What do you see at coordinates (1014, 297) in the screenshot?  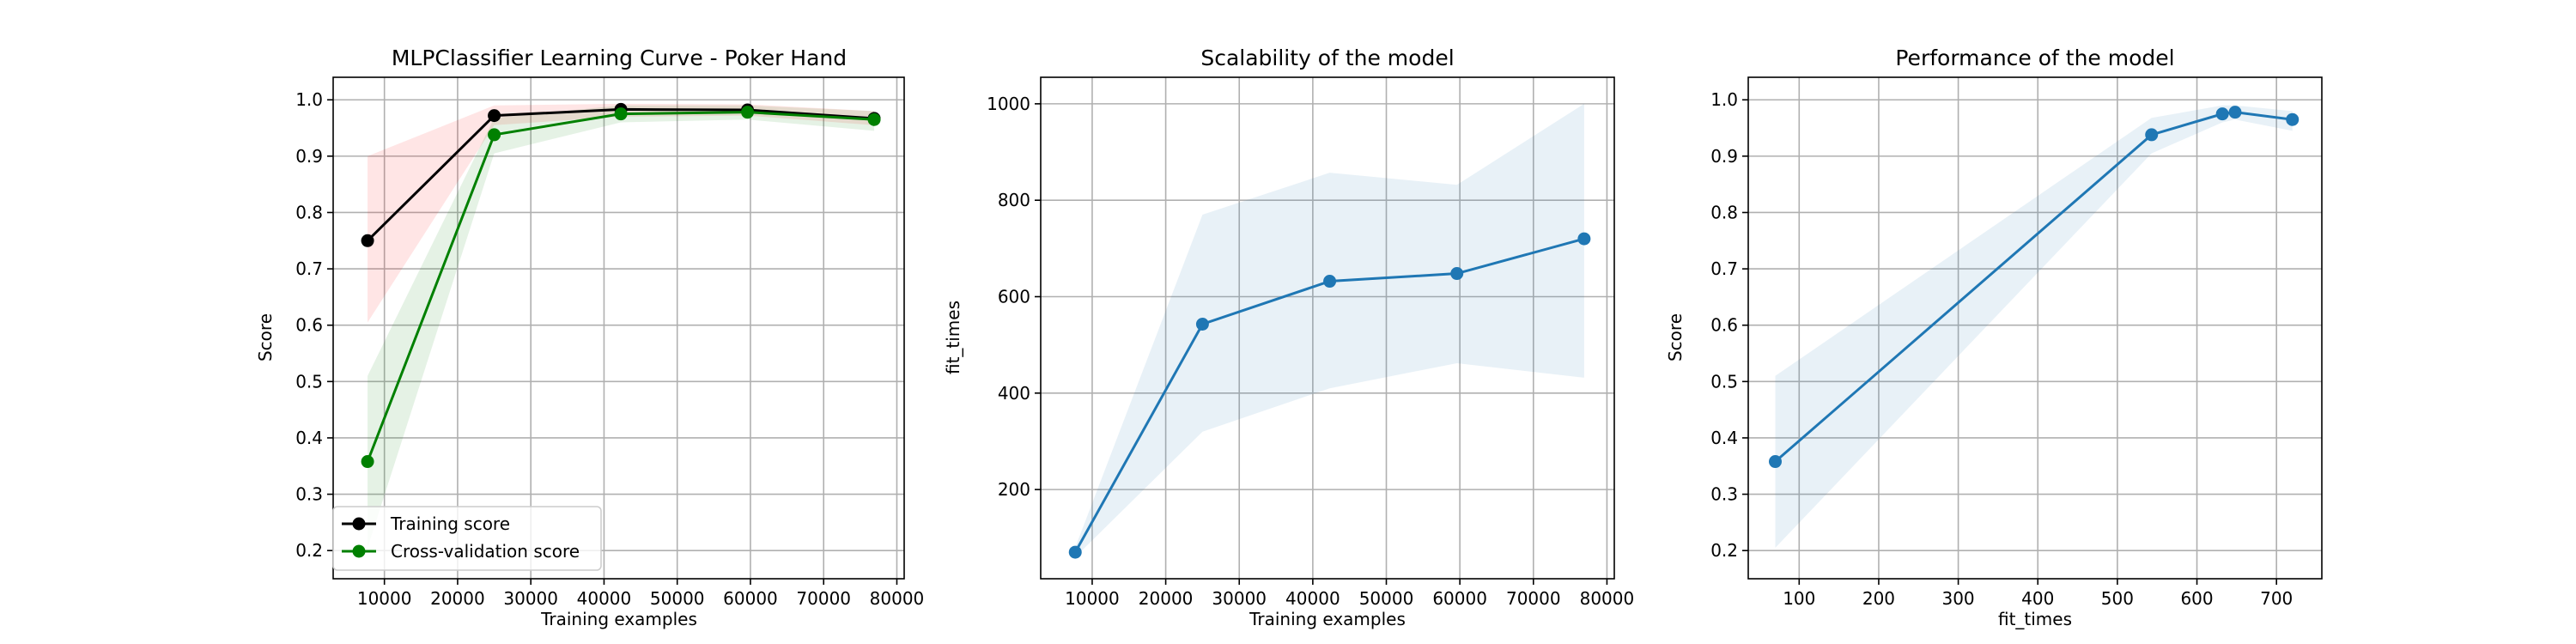 I see `y-tick-label: 600` at bounding box center [1014, 297].